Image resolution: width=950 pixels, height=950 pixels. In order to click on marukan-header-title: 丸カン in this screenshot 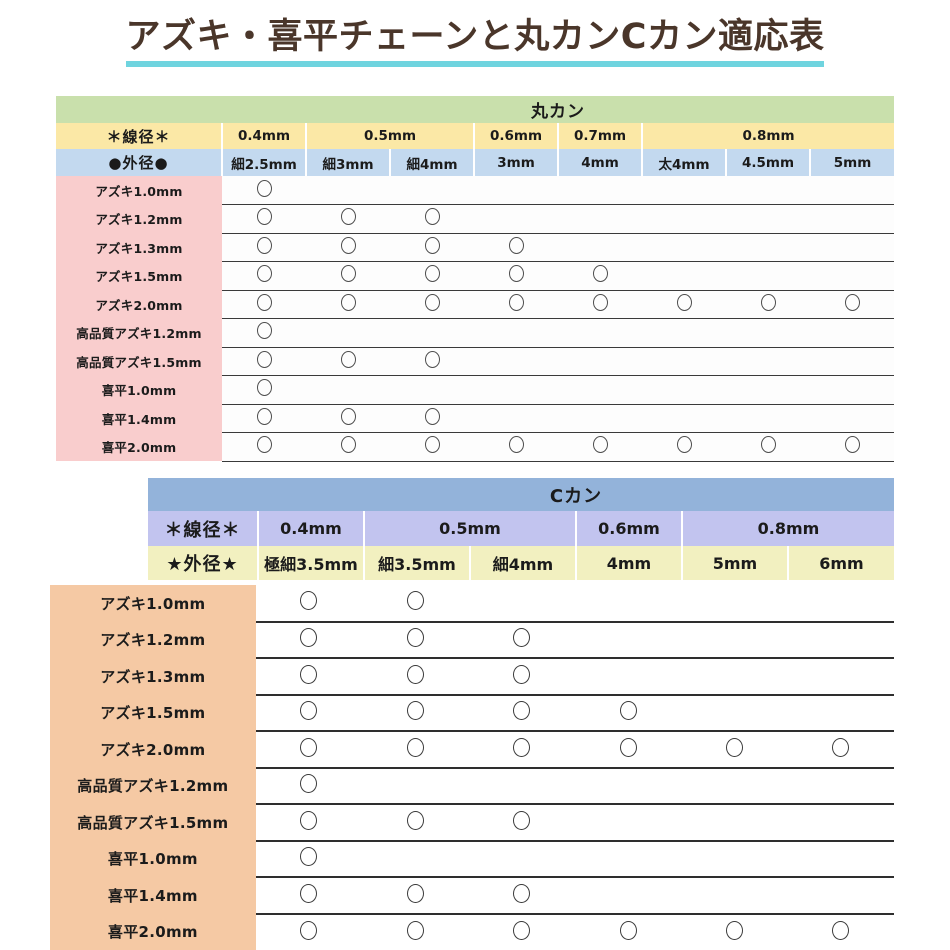, I will do `click(558, 112)`.